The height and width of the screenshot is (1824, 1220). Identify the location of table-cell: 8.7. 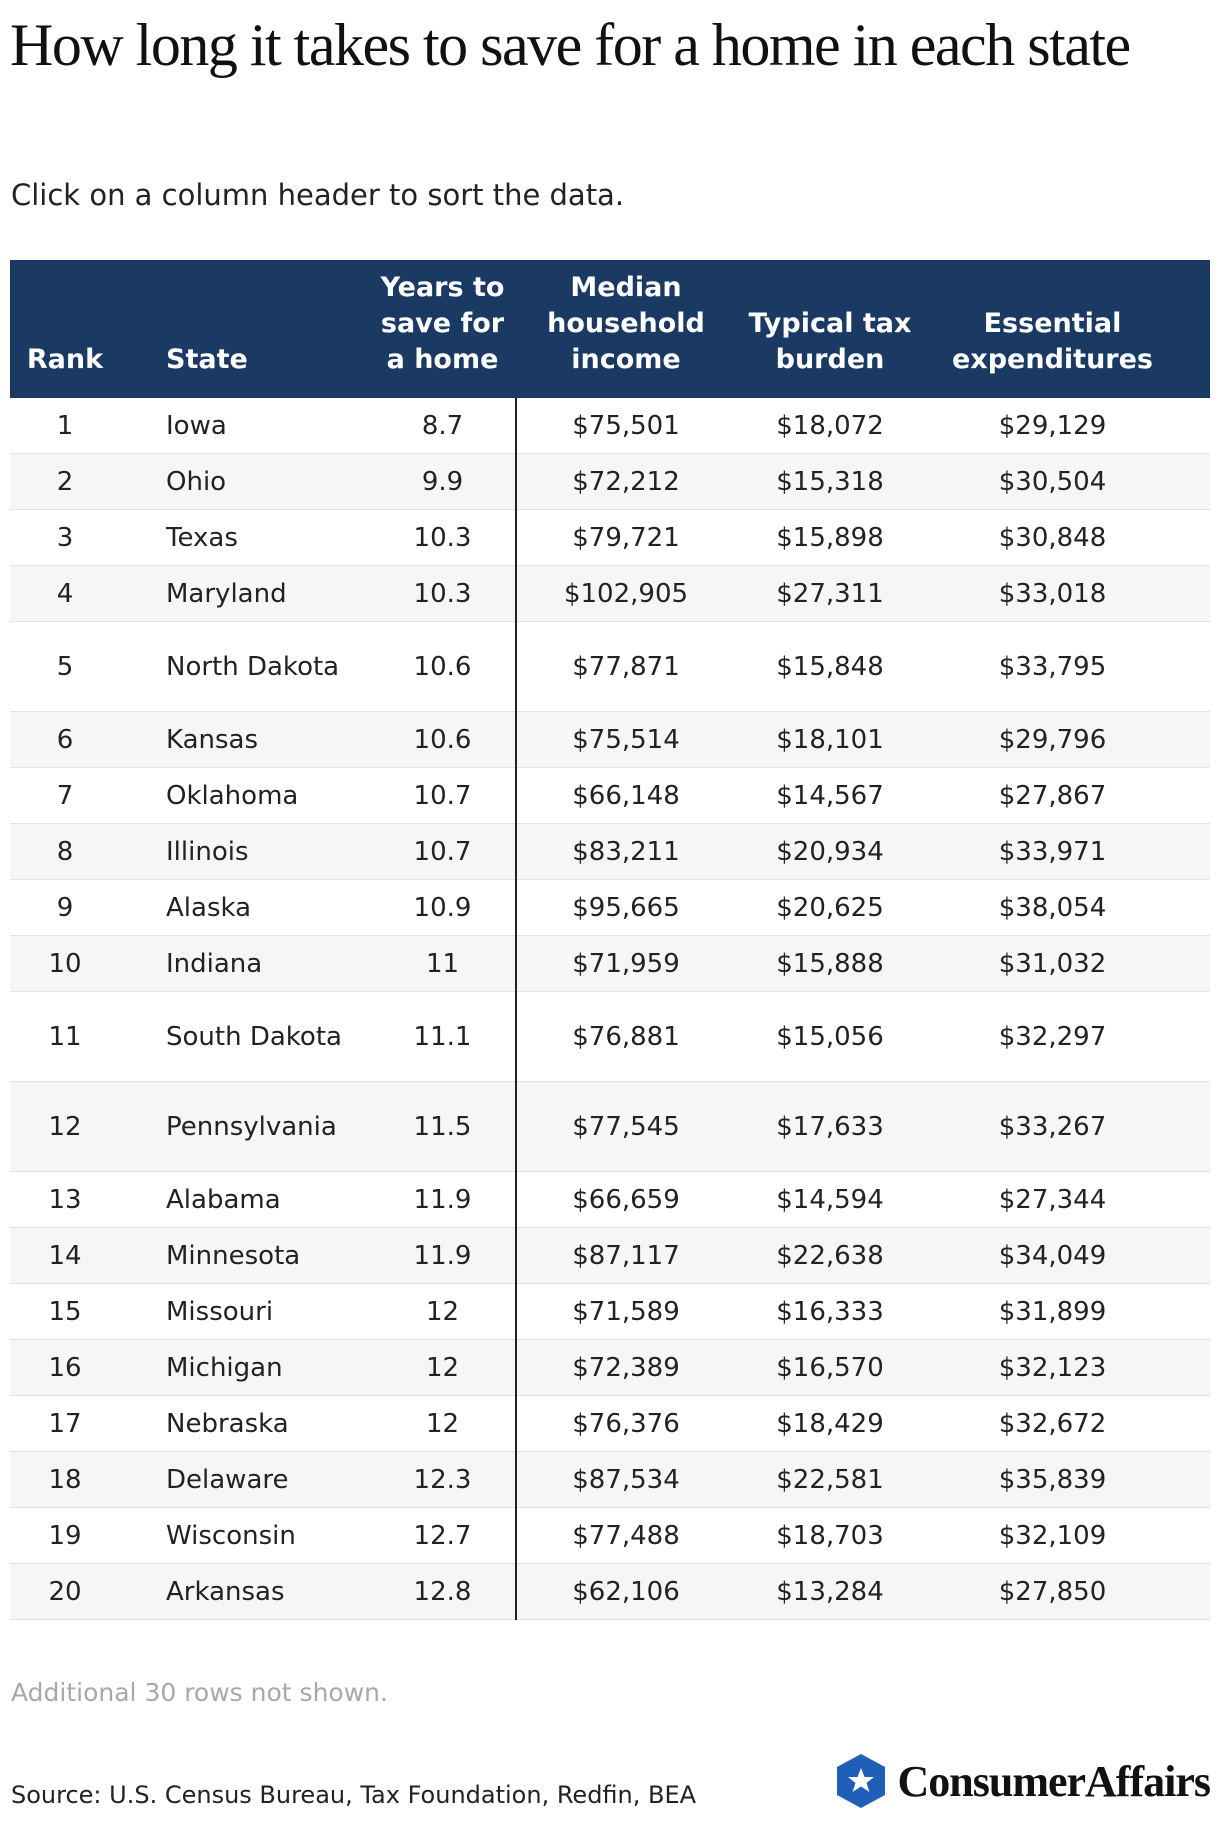
(443, 426).